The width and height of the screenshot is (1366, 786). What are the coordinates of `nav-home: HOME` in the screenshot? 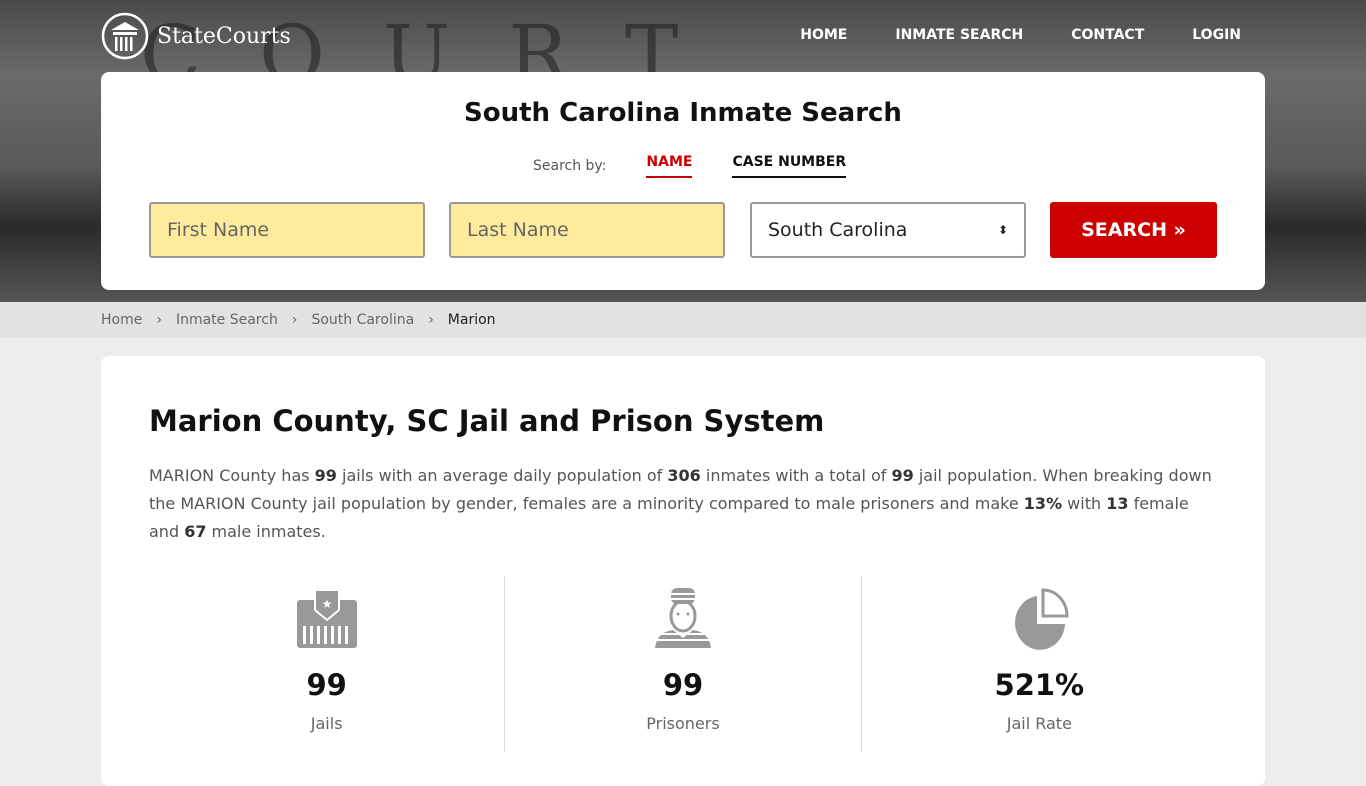 It's located at (824, 35).